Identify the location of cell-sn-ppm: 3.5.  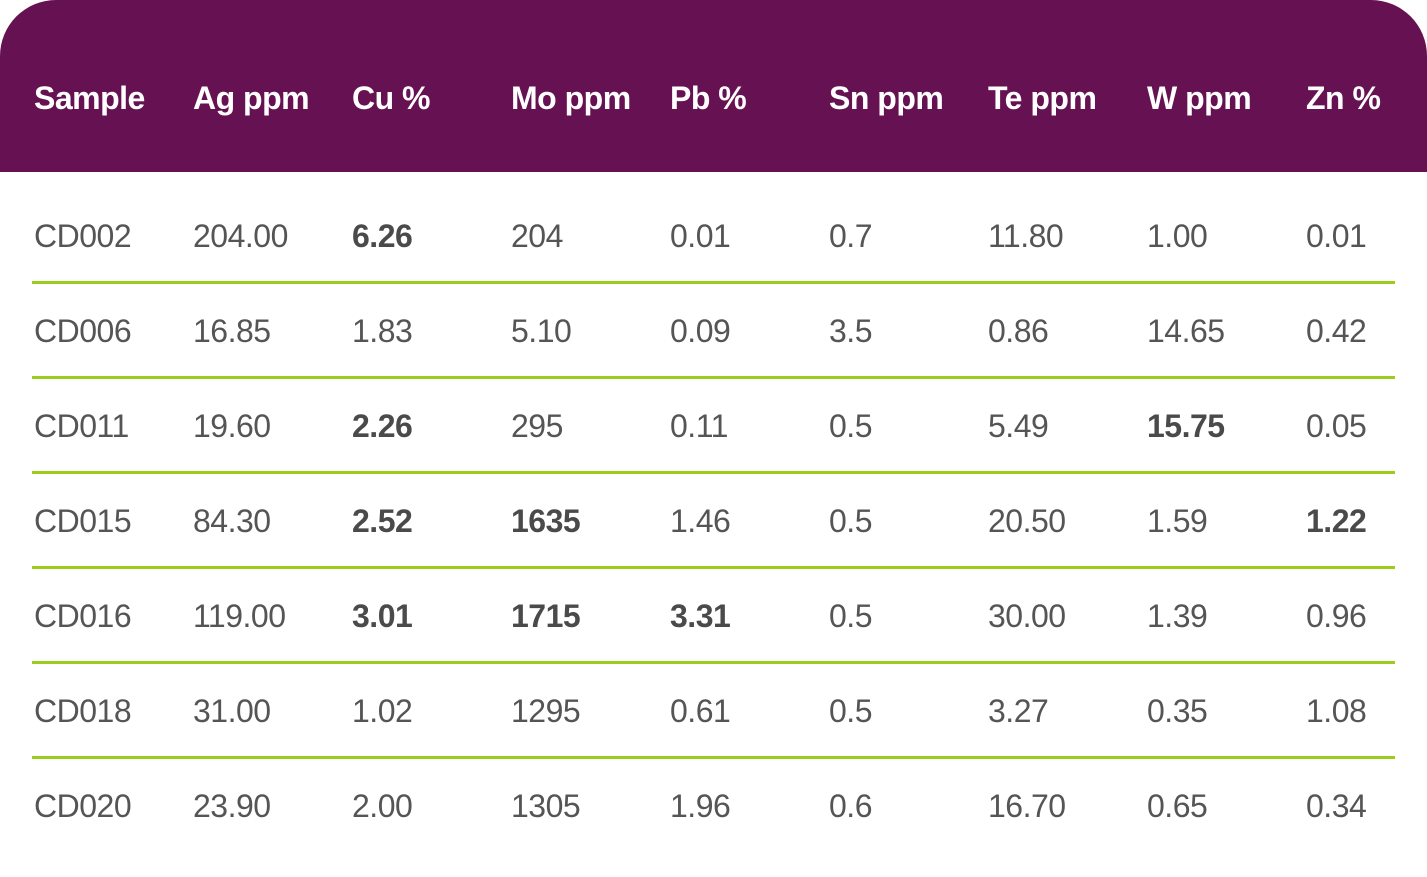
(850, 331).